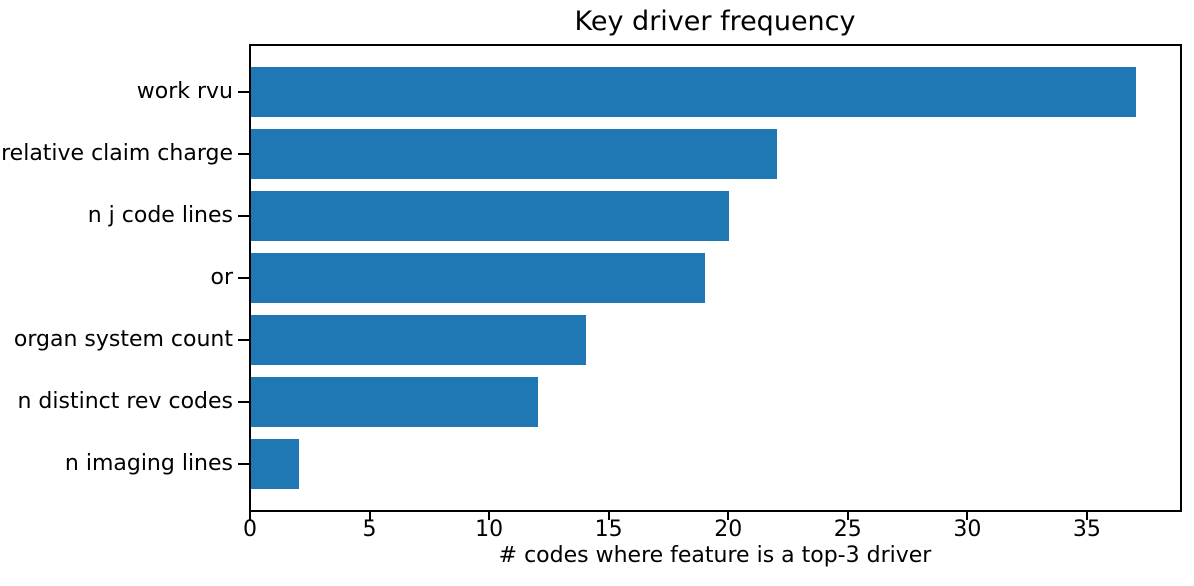 Image resolution: width=1194 pixels, height=586 pixels. I want to click on y-tick-label: work rvu, so click(184, 91).